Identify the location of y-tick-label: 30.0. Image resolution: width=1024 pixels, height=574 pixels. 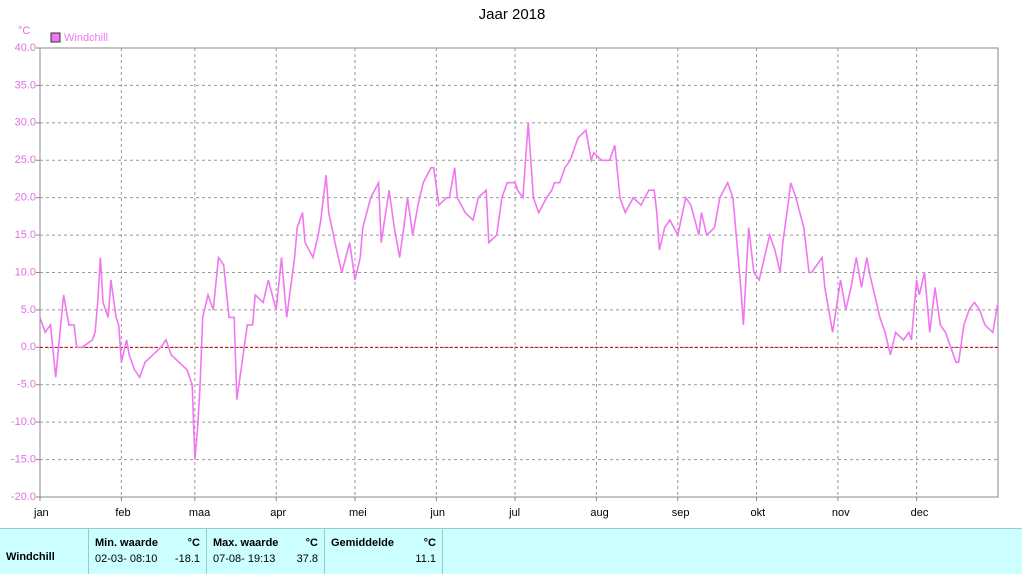
(25, 123).